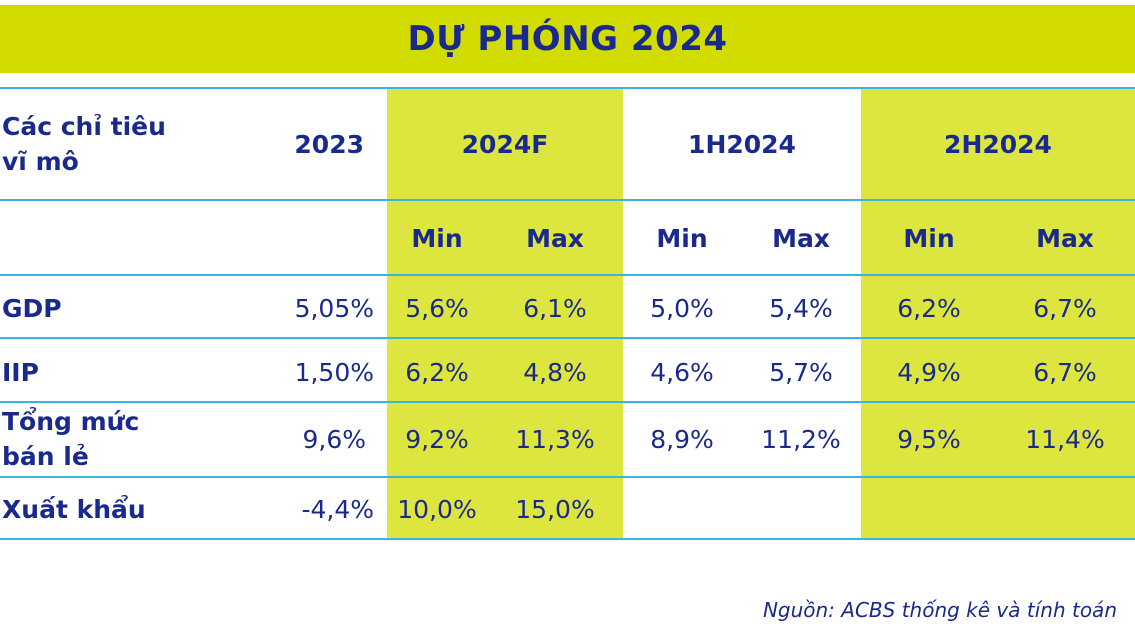  Describe the element at coordinates (1065, 308) in the screenshot. I see `cell-gdp-2h2024-max: 6,7%` at that location.